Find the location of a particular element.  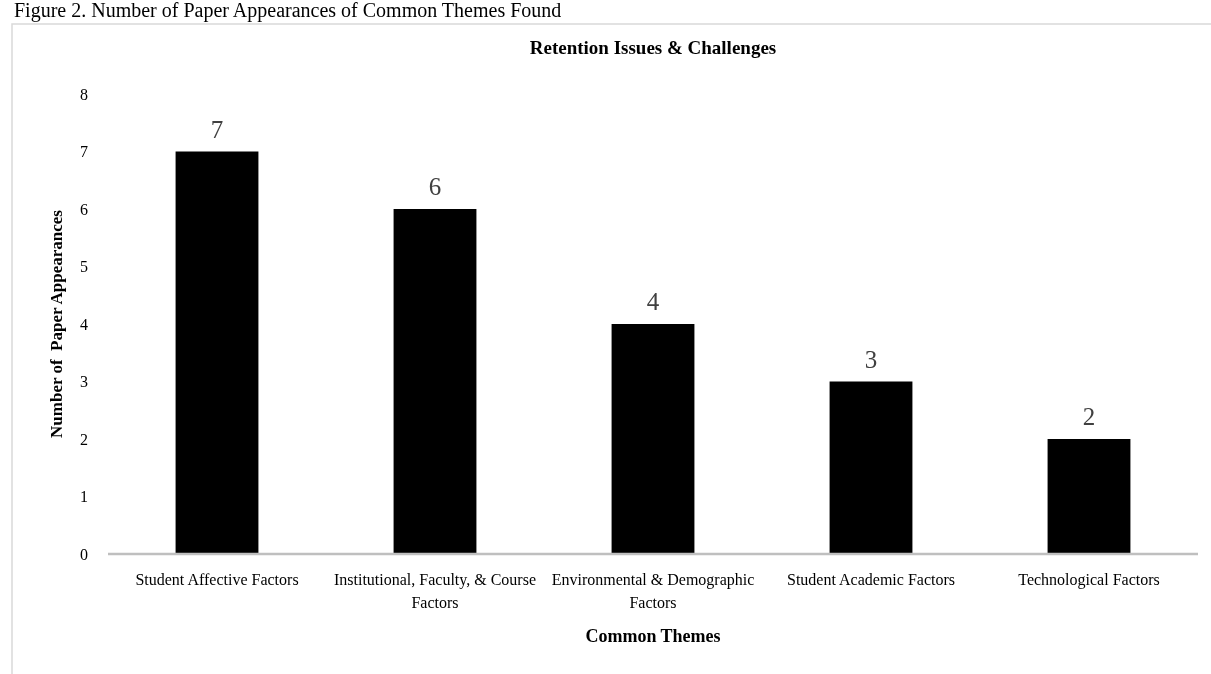

y-tick-label: 4 is located at coordinates (84, 324).